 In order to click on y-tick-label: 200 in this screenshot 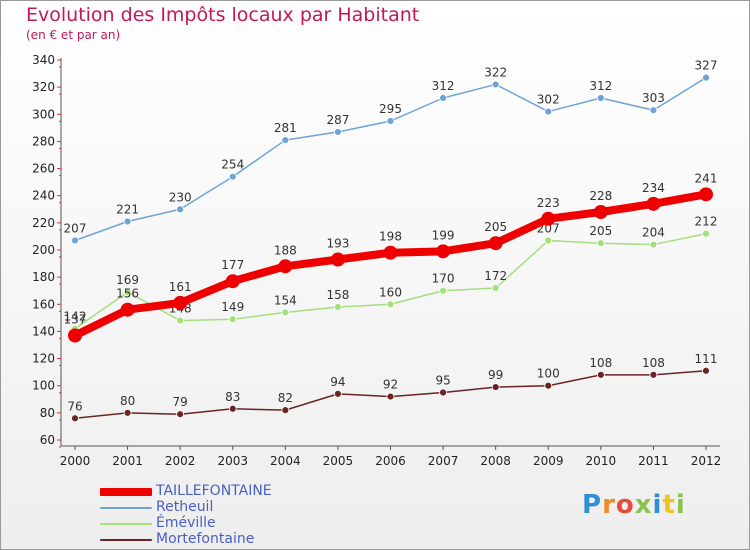, I will do `click(43, 250)`.